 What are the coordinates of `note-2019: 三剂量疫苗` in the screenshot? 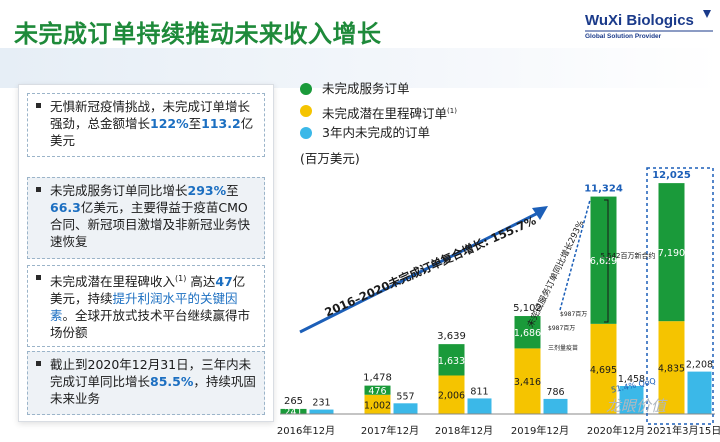 It's located at (563, 348).